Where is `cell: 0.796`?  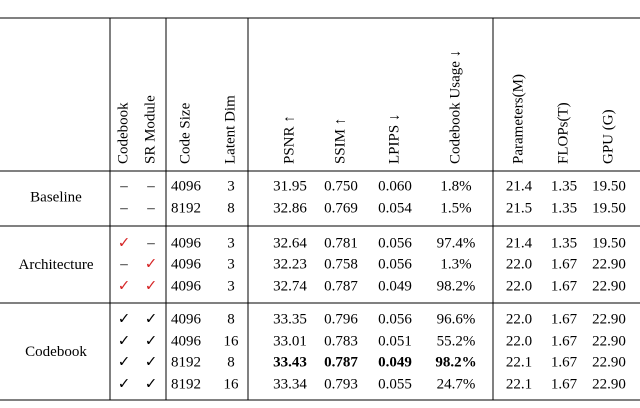 cell: 0.796 is located at coordinates (341, 319).